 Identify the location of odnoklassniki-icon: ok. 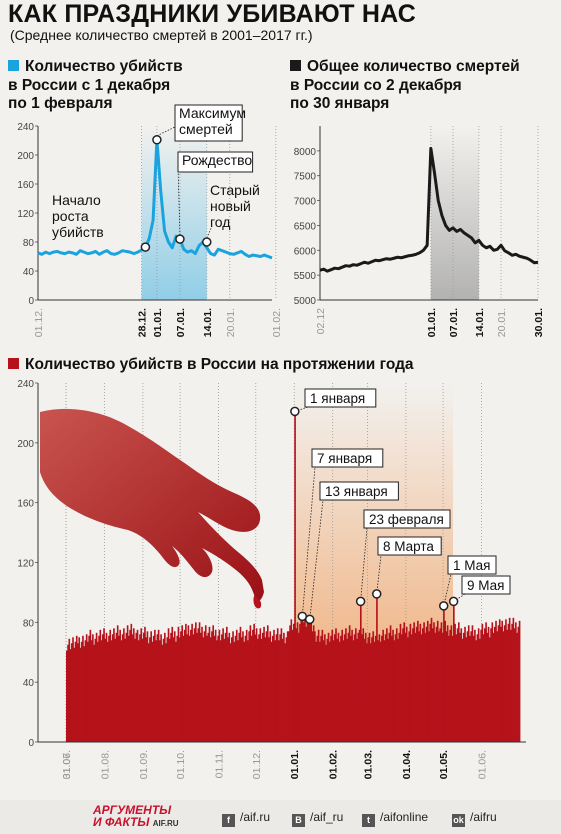
(458, 820).